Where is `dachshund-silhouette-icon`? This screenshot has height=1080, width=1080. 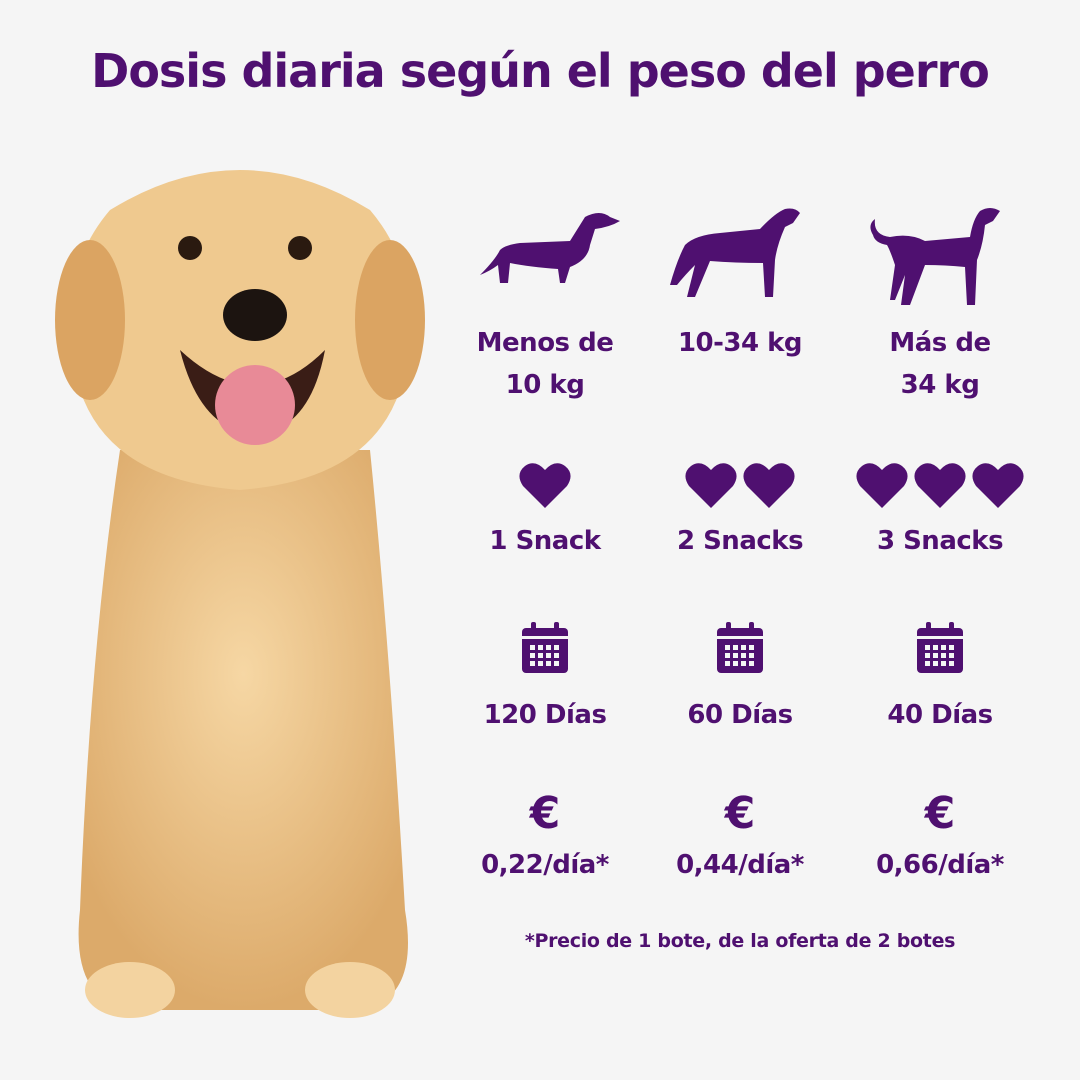 dachshund-silhouette-icon is located at coordinates (550, 248).